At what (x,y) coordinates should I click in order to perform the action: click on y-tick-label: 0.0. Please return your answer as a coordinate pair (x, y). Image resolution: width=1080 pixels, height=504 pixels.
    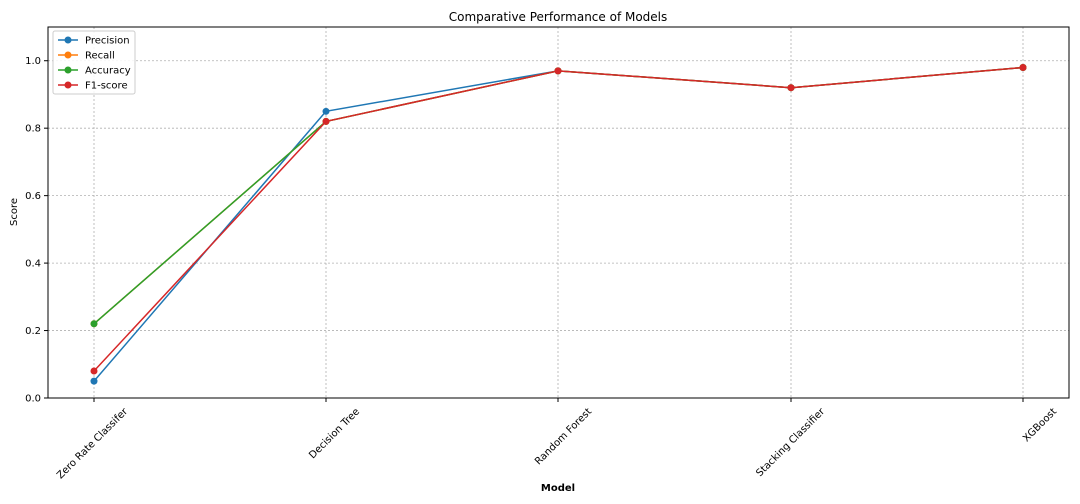
    Looking at the image, I should click on (33, 399).